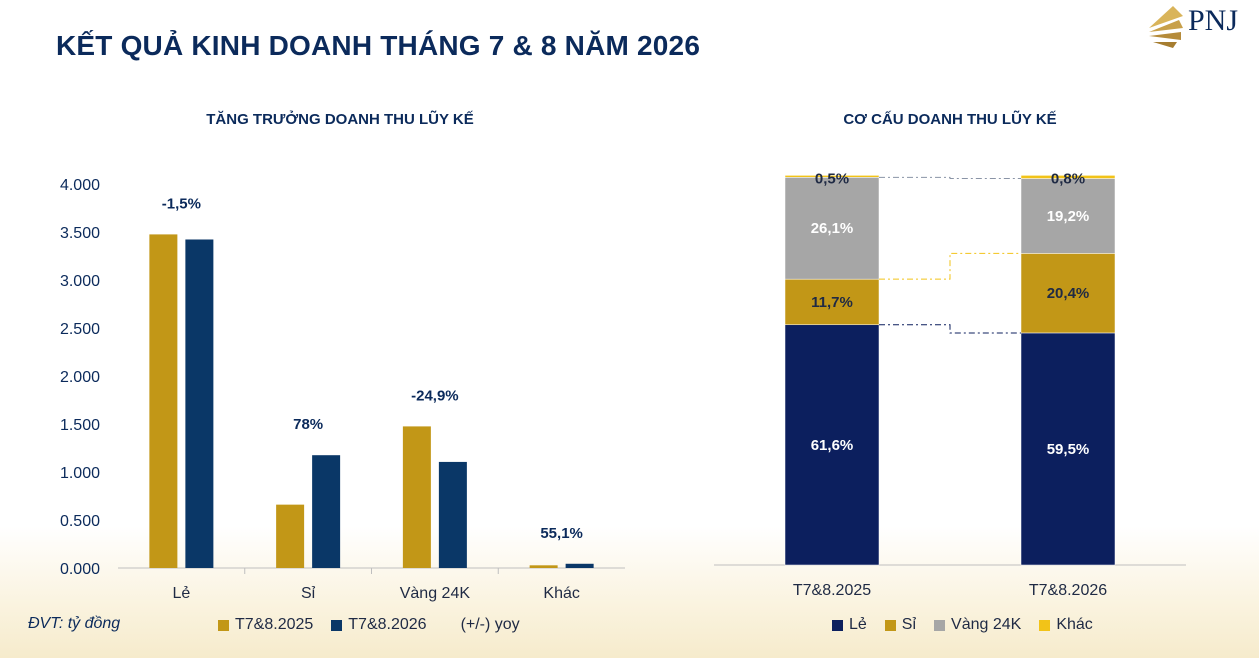 The width and height of the screenshot is (1259, 658). I want to click on left-chart-title: TĂNG TRƯỞNG DOANH THU LŨY KẾ, so click(340, 119).